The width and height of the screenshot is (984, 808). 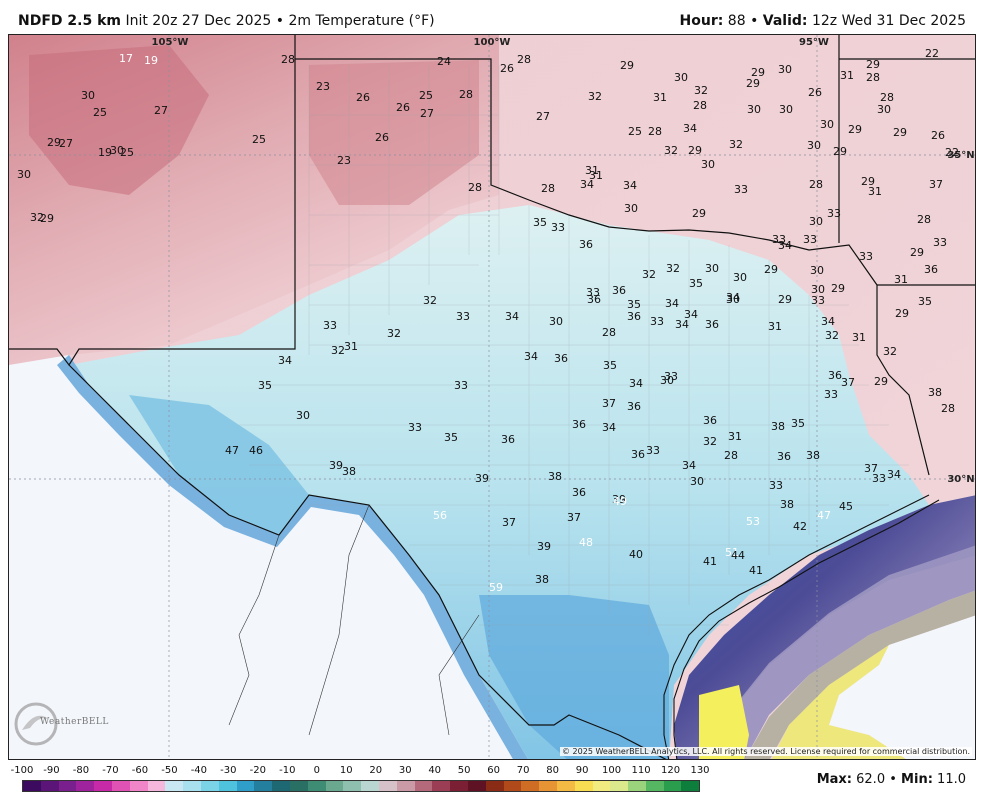 What do you see at coordinates (582, 770) in the screenshot?
I see `scale-tick-label: 90` at bounding box center [582, 770].